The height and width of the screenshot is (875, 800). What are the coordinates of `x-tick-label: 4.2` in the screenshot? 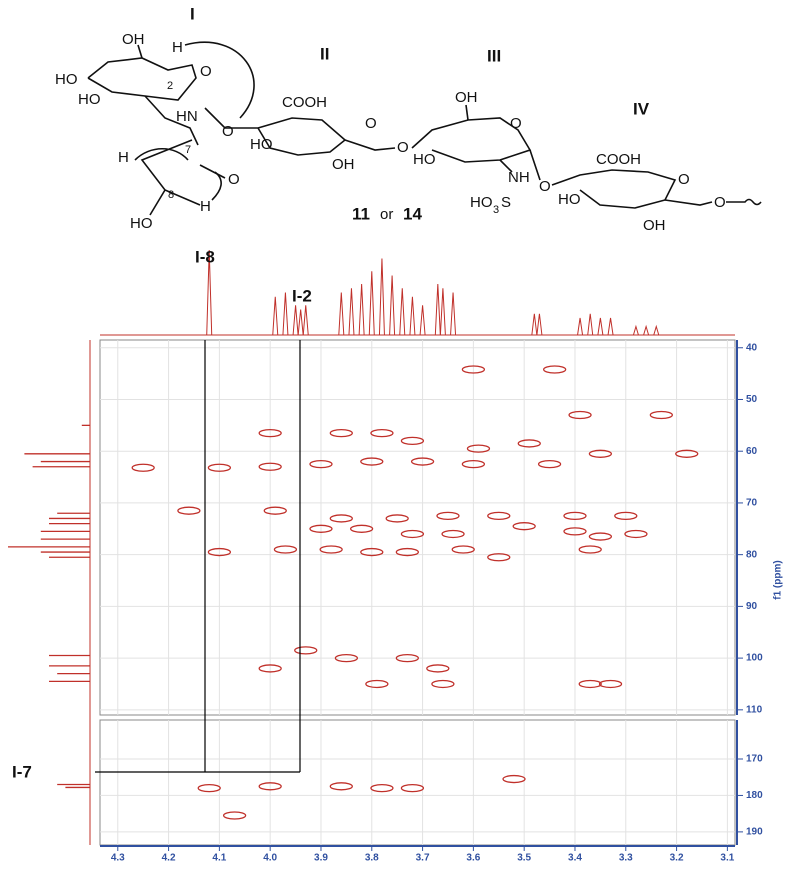 It's located at (169, 858).